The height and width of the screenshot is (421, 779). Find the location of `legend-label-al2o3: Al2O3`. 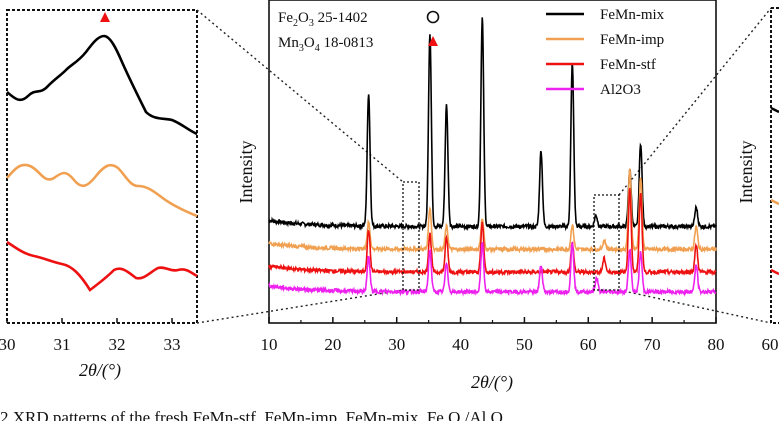

legend-label-al2o3: Al2O3 is located at coordinates (620, 90).